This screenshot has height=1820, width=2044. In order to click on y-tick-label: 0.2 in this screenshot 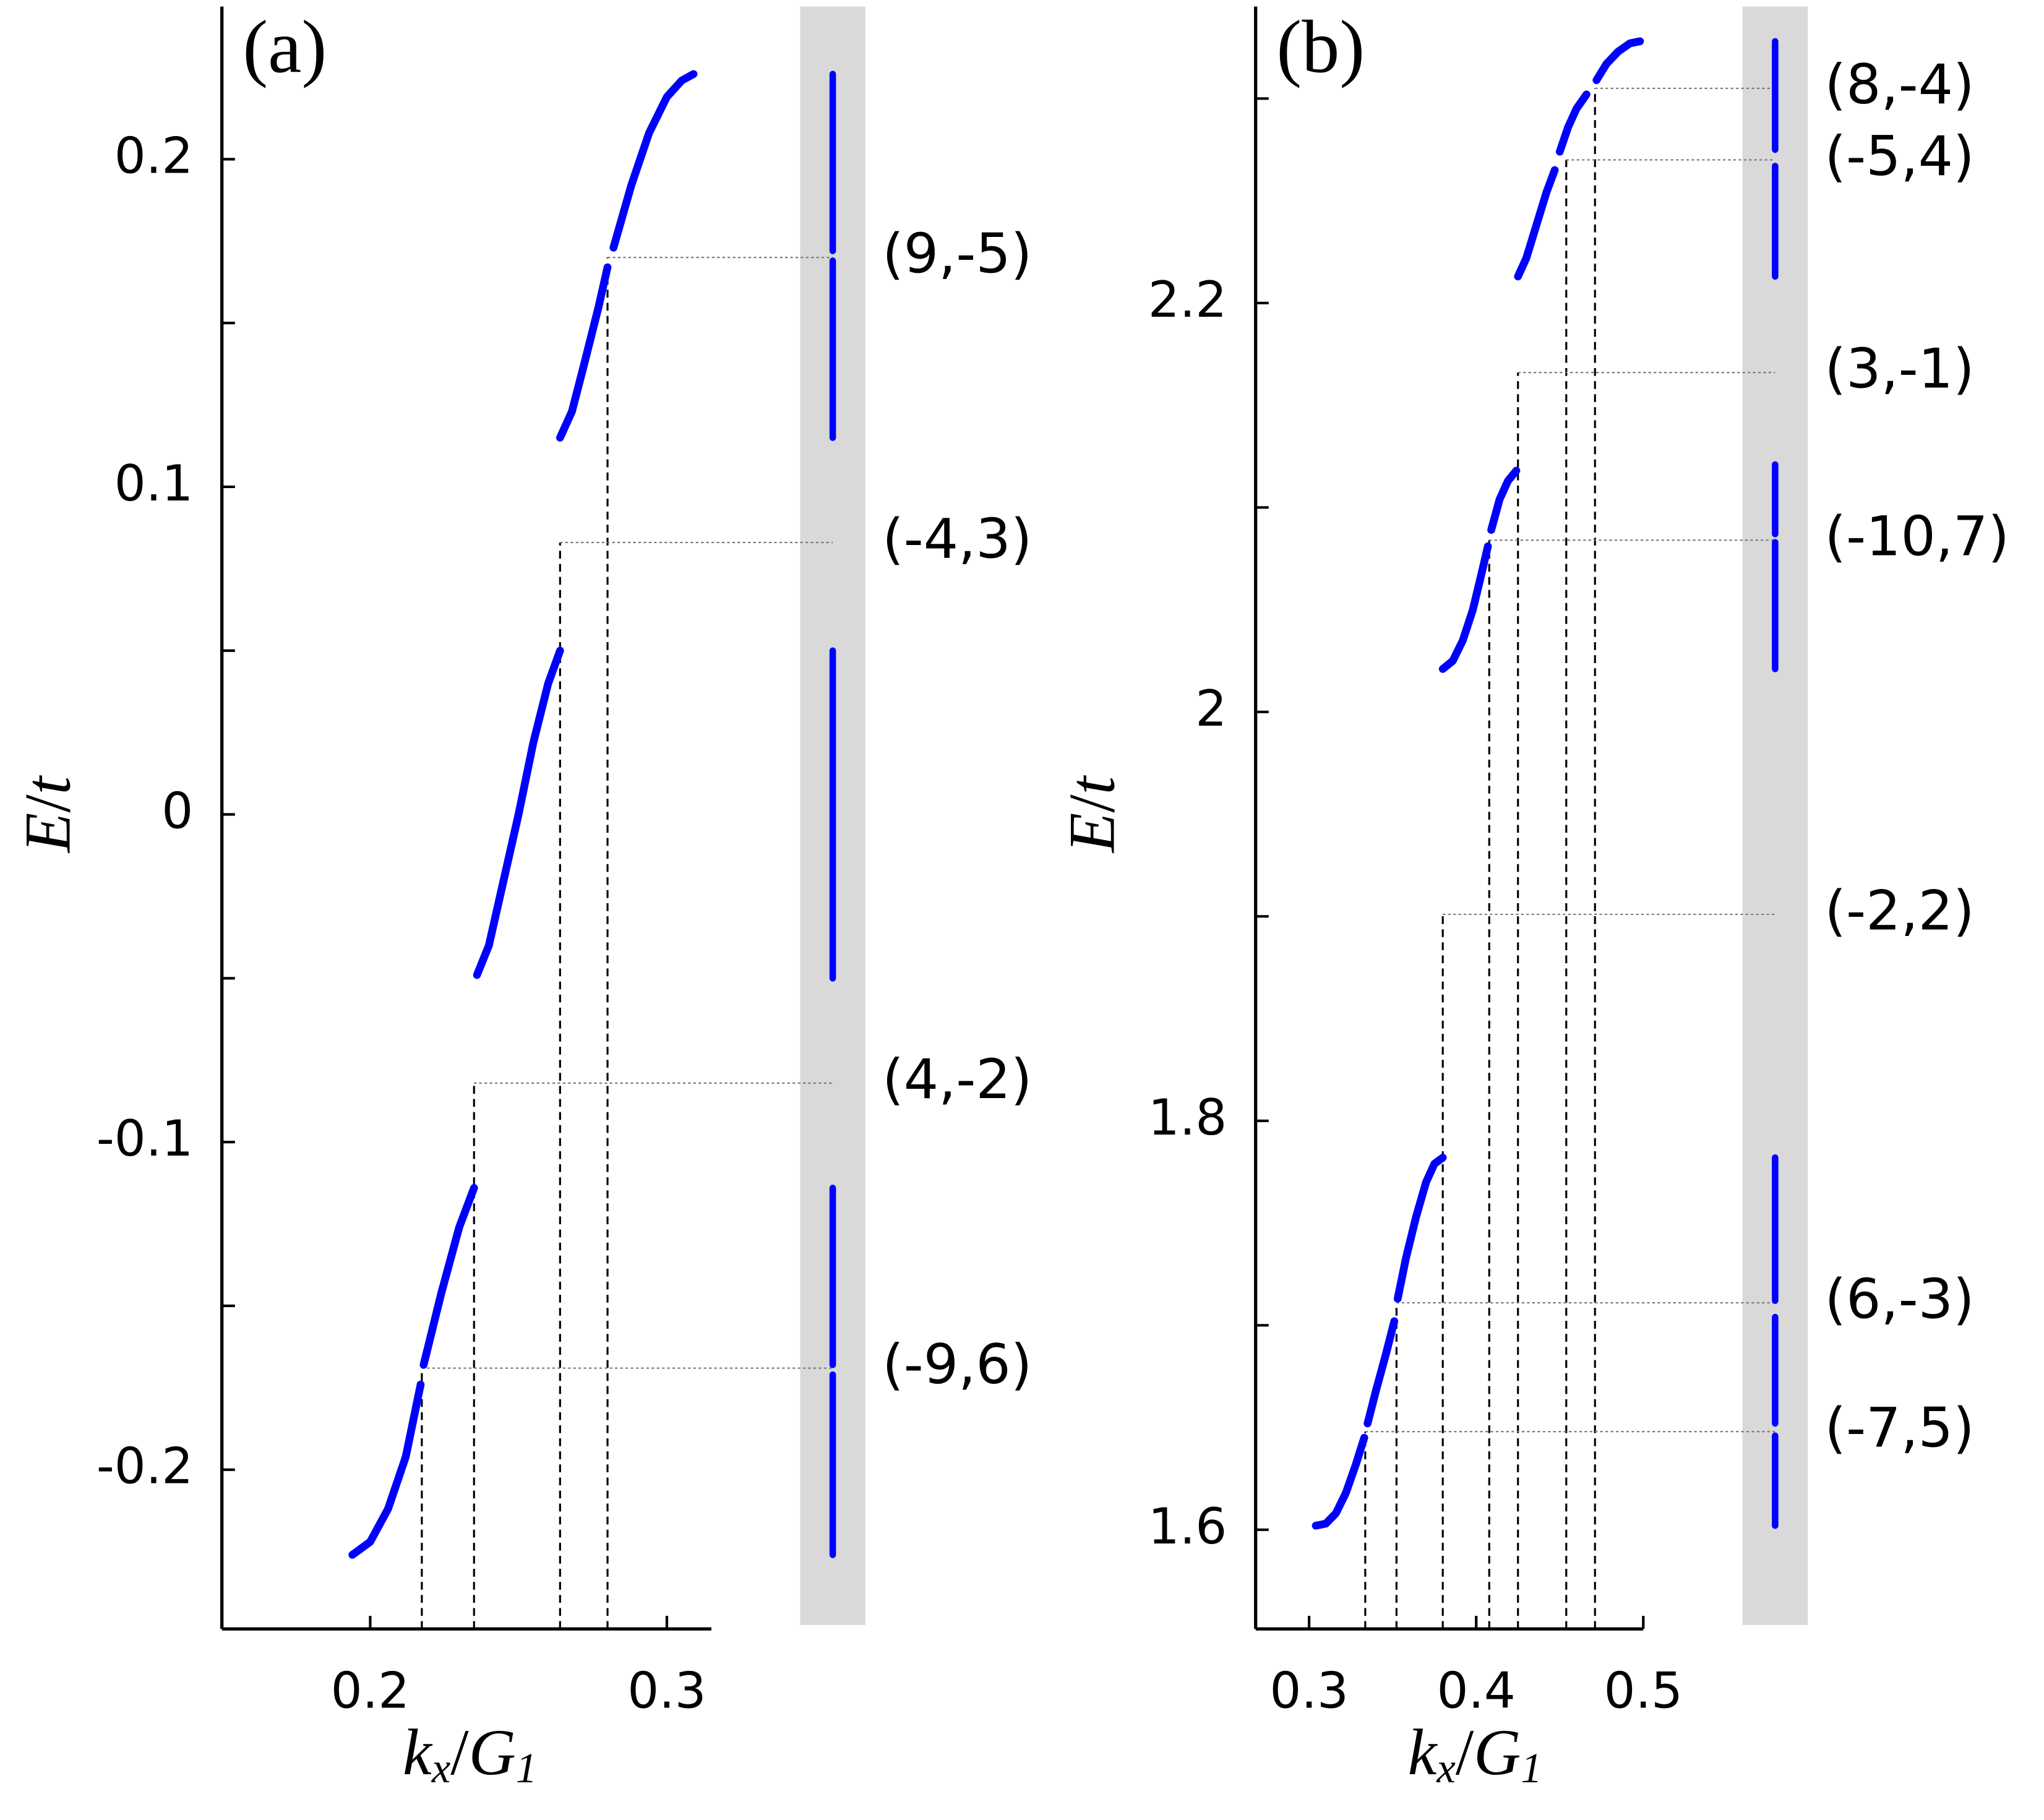, I will do `click(153, 155)`.